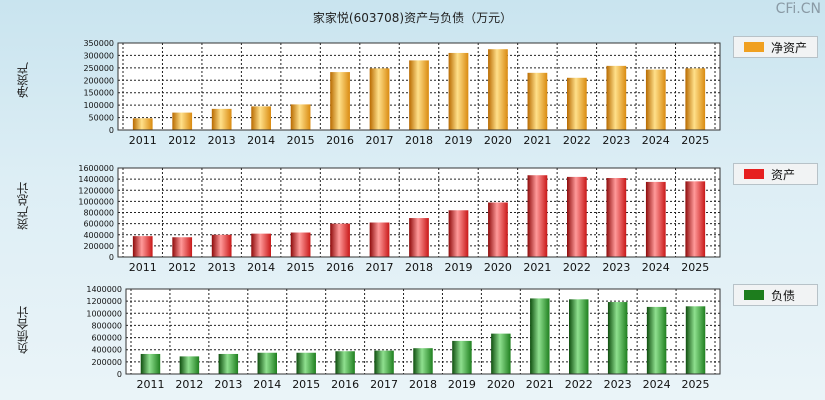  Describe the element at coordinates (412, 18) in the screenshot. I see `chart-title: 家家悦(603708)资产与负债（万元）` at that location.